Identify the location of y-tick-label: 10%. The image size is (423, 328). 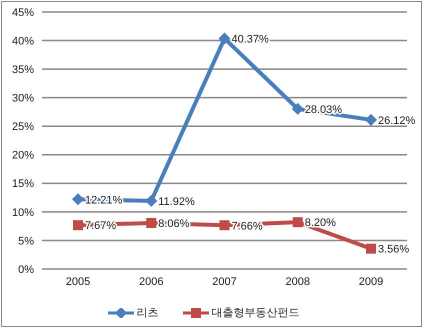
(23, 212).